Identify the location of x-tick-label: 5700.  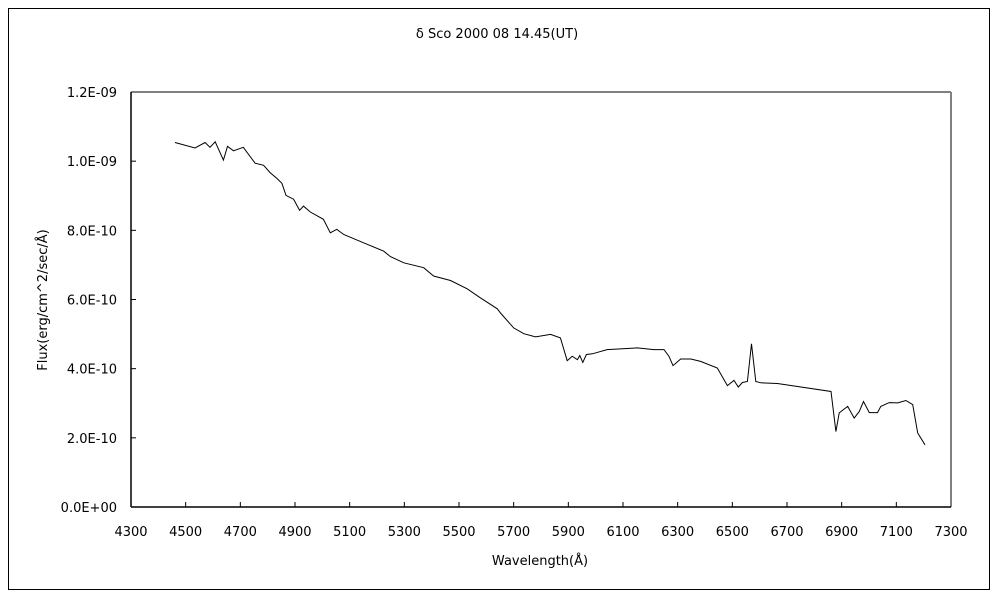
(513, 532).